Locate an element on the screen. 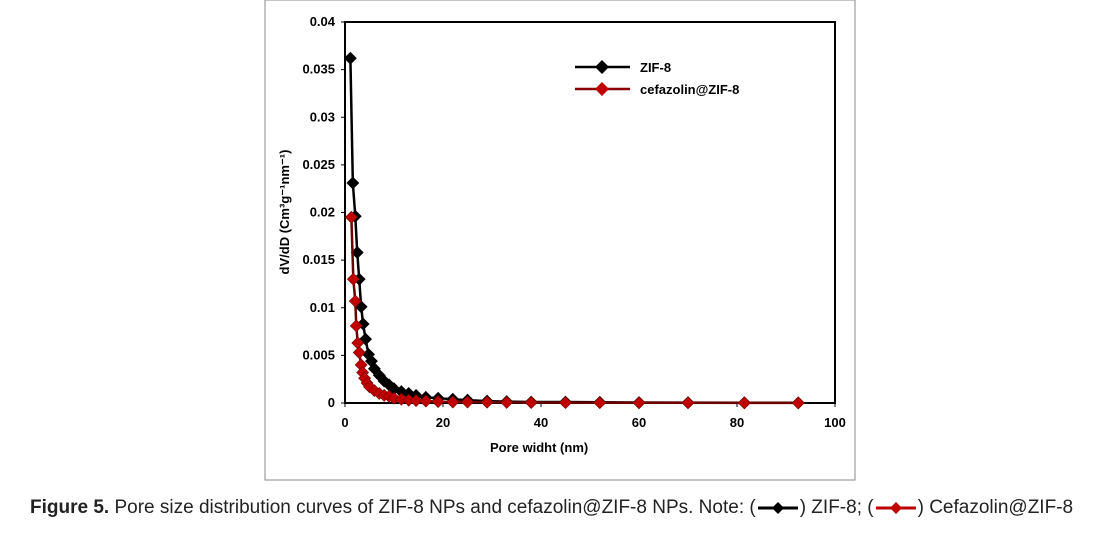 This screenshot has width=1117, height=556. x-axis-label: Pore widht (nm) is located at coordinates (539, 447).